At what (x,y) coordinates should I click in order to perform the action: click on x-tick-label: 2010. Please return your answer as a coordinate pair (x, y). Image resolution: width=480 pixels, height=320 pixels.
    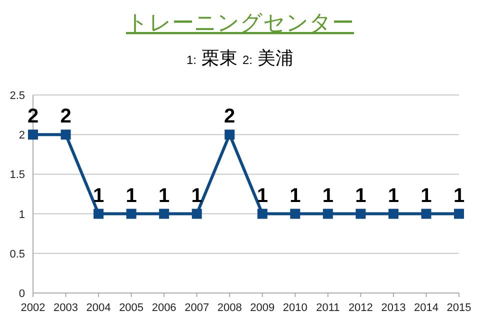
    Looking at the image, I should click on (295, 308).